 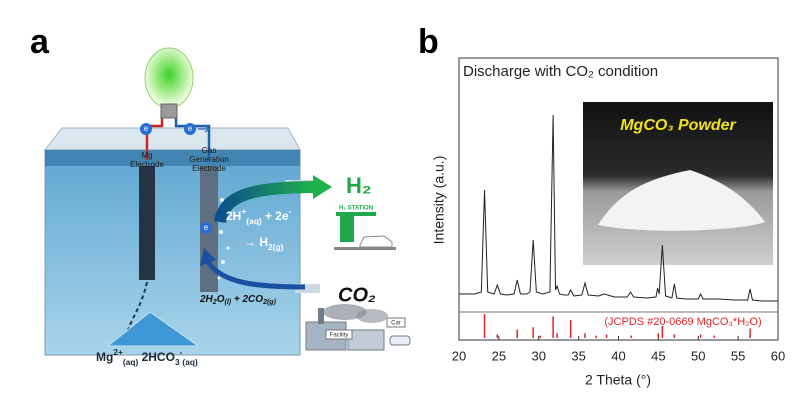 I want to click on x-tick-label: 35, so click(x=578, y=355).